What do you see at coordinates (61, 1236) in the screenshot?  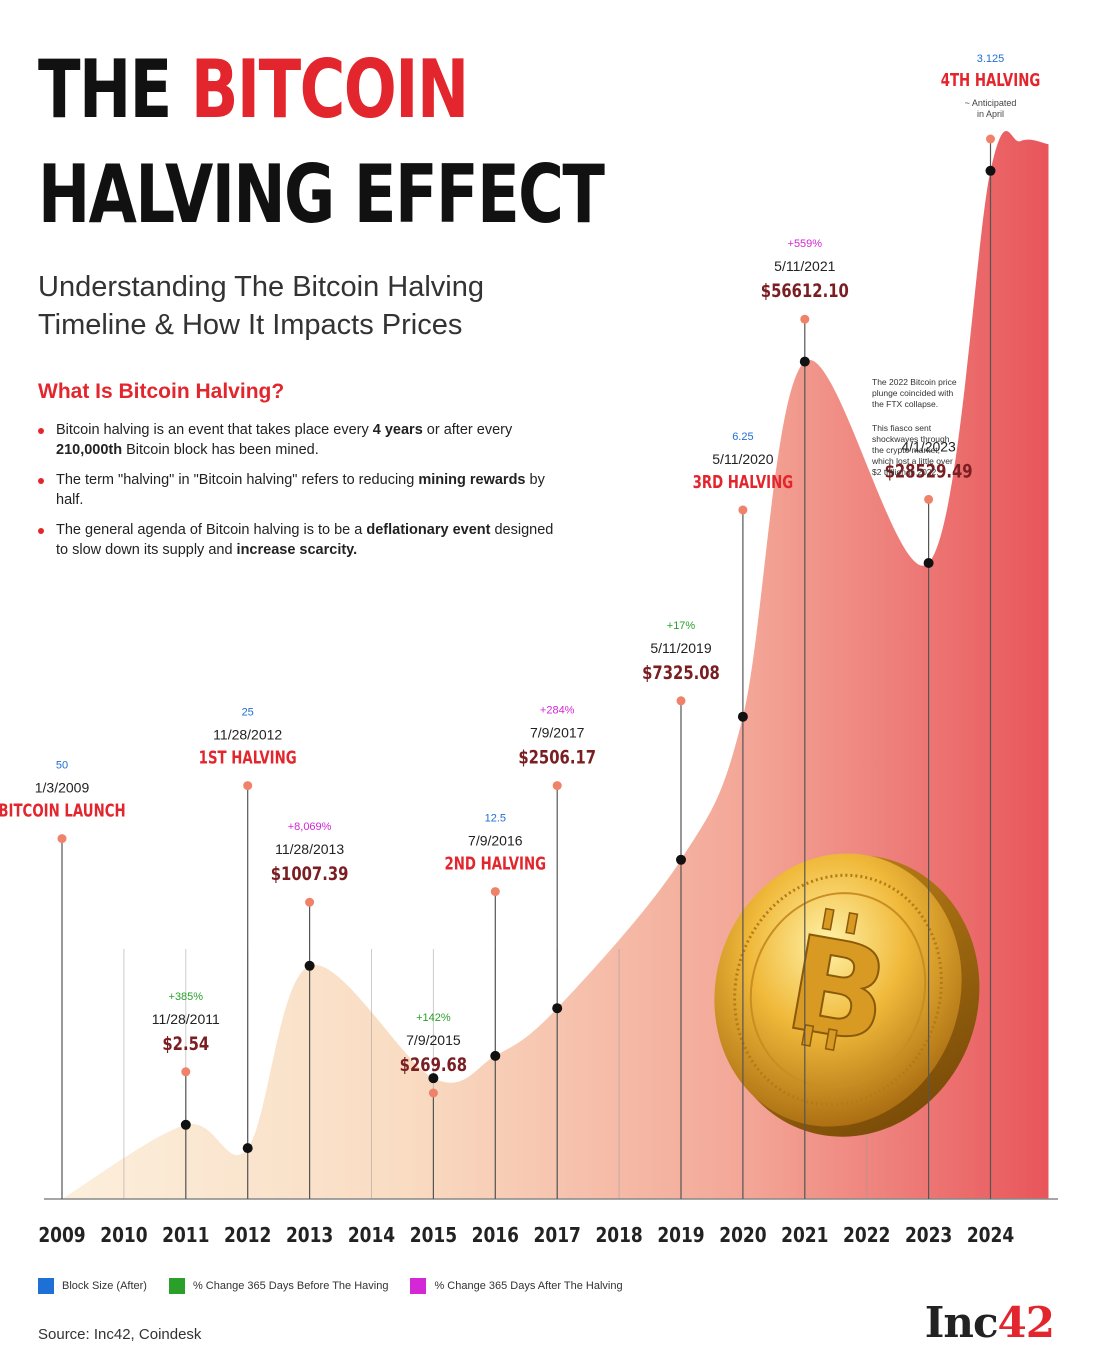 I see `x-tick-label: 2009` at bounding box center [61, 1236].